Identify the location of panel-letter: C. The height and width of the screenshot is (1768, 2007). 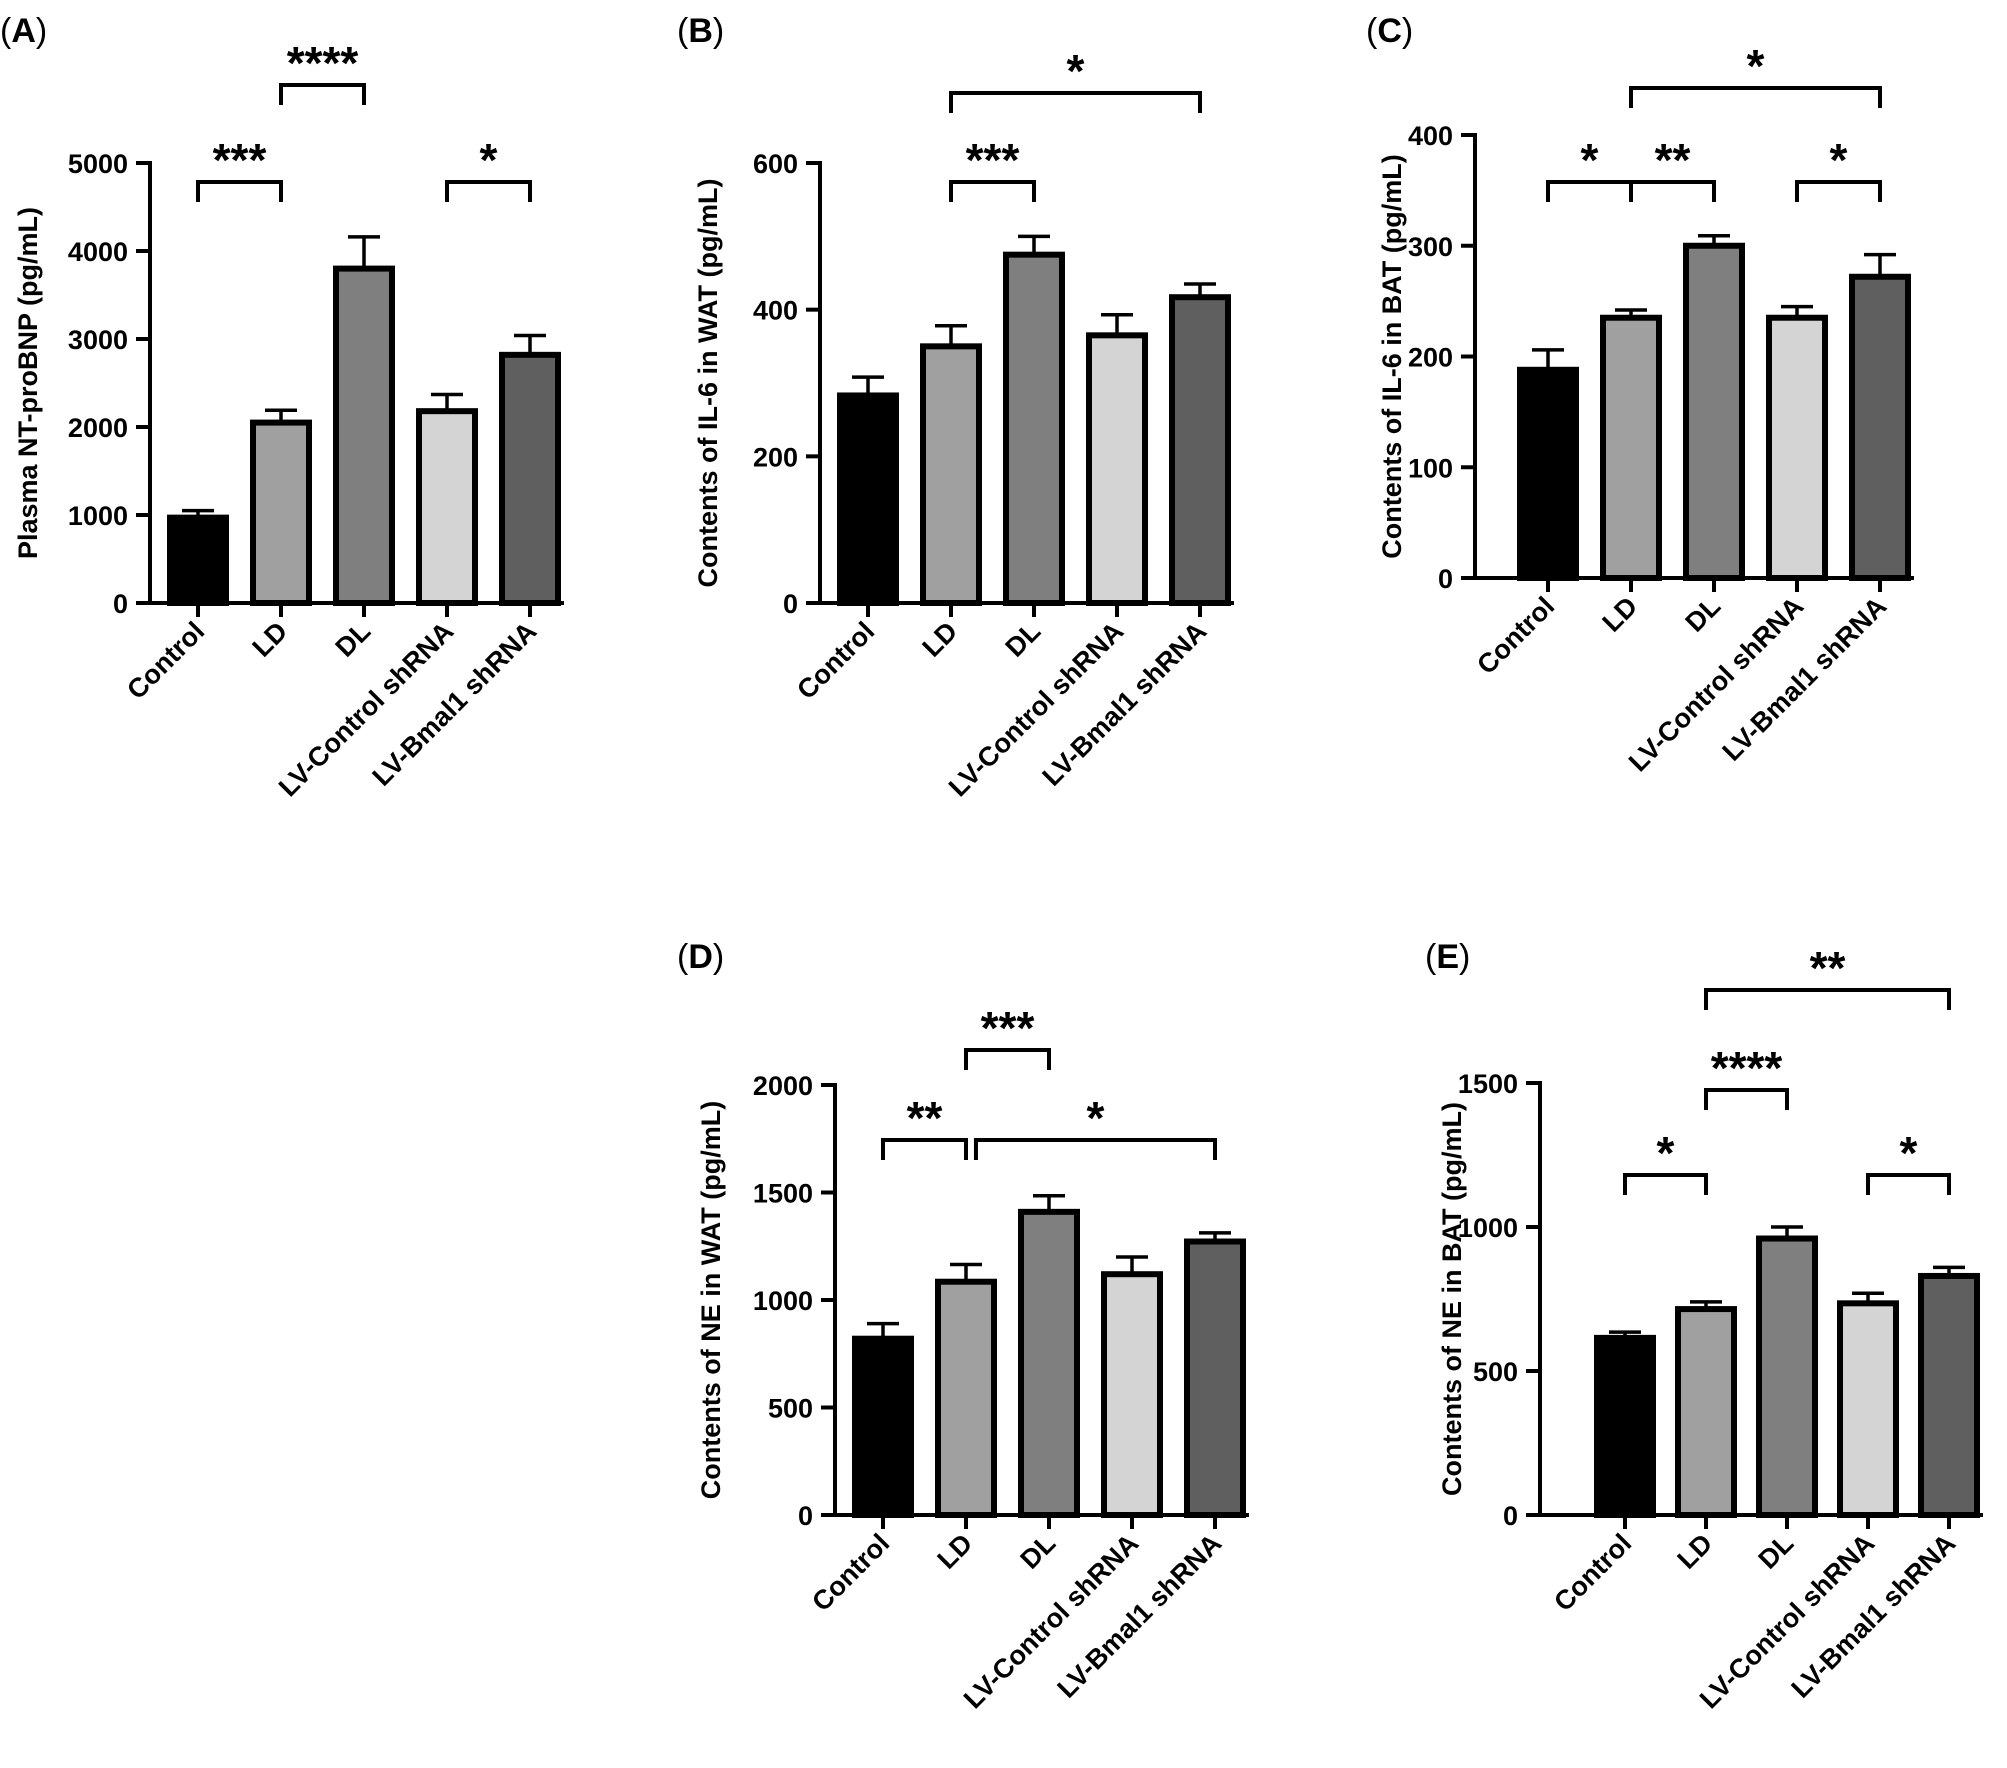
(1389, 31).